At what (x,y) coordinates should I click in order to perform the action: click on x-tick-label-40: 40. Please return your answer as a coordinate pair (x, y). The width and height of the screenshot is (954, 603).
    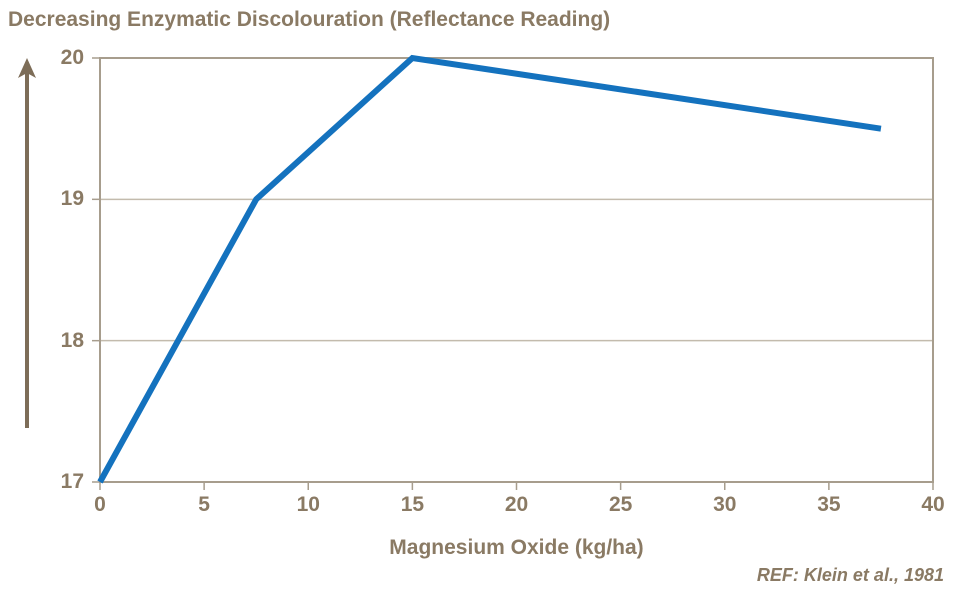
    Looking at the image, I should click on (933, 504).